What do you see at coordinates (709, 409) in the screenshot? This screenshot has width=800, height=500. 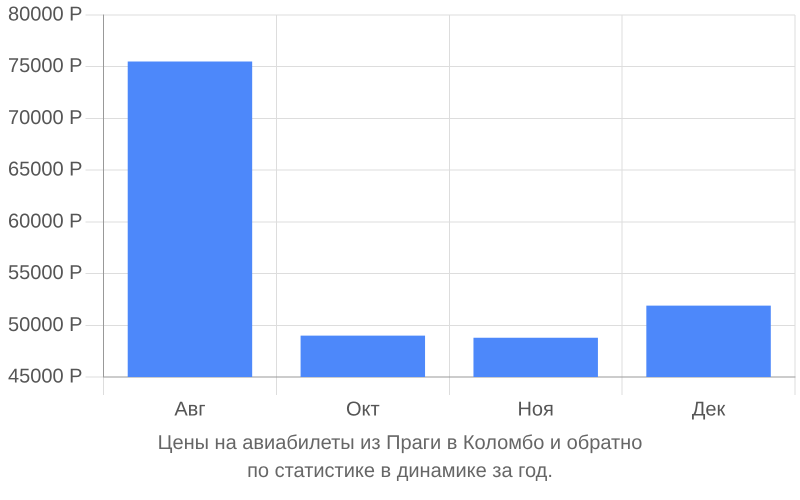 I see `x-tick-label: Дек` at bounding box center [709, 409].